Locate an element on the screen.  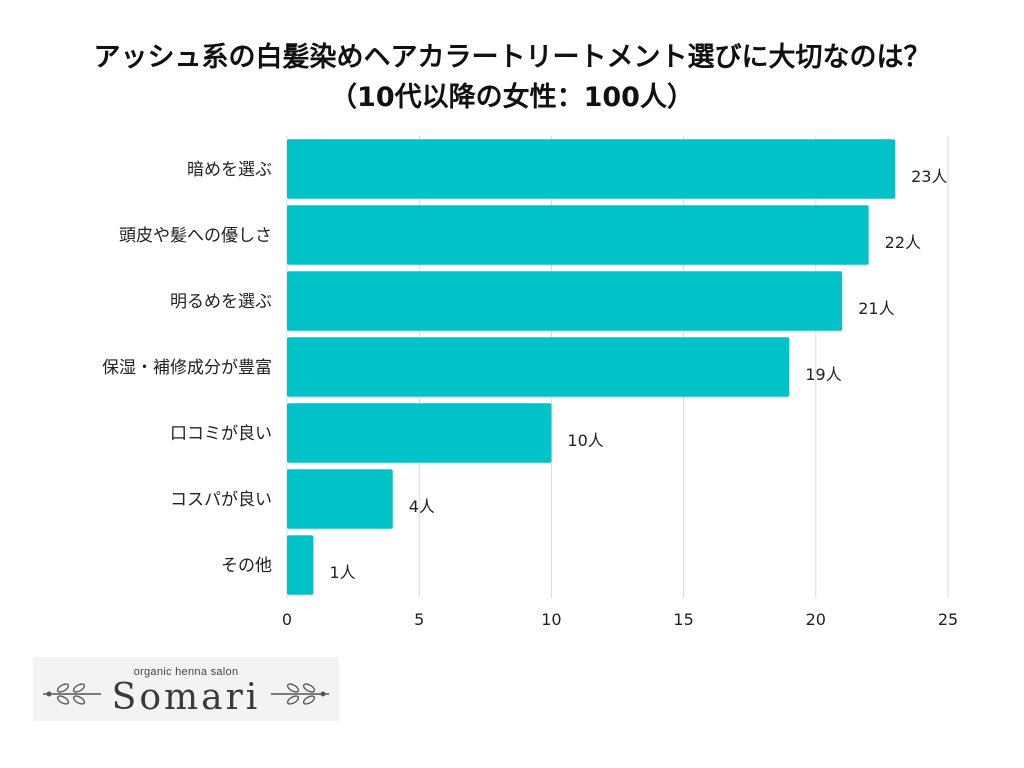
category-label: 保湿・補修成分が豊富 is located at coordinates (187, 368).